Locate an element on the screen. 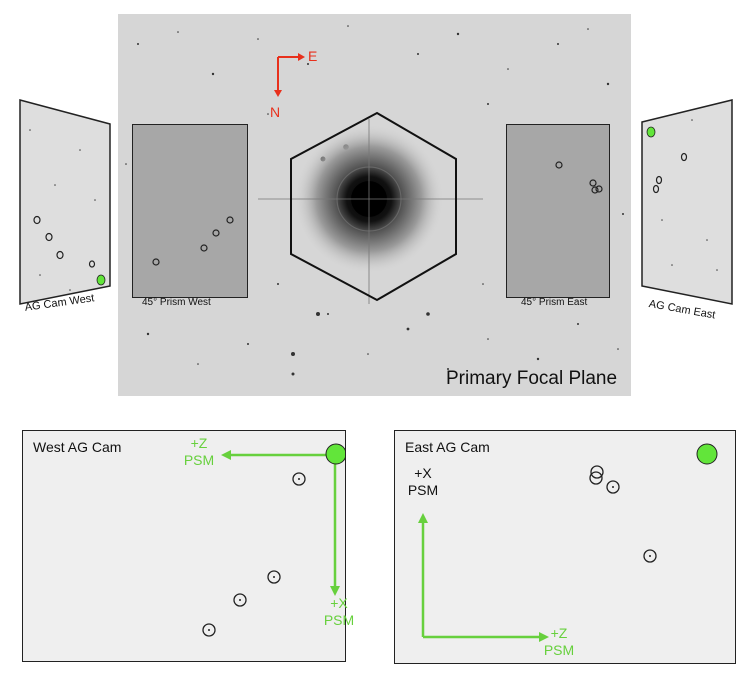  arrow-up-icon is located at coordinates (423, 518).